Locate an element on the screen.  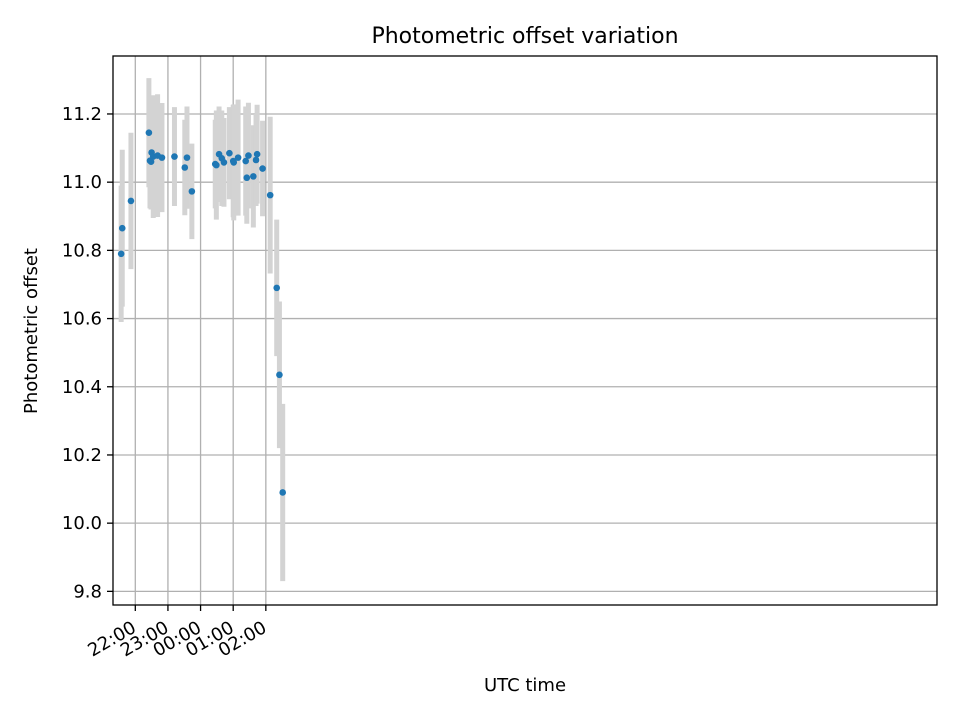
y-tick-label: 11.2 is located at coordinates (82, 114).